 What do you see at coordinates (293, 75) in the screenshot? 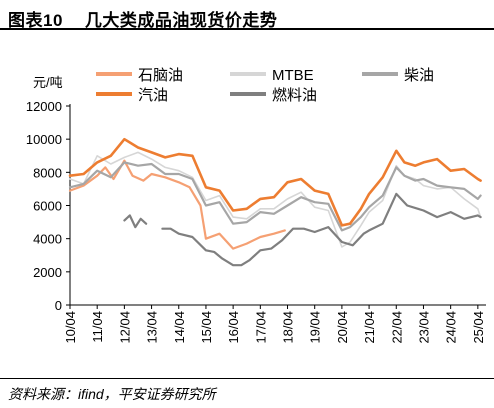
I see `legend-label: MTBE` at bounding box center [293, 75].